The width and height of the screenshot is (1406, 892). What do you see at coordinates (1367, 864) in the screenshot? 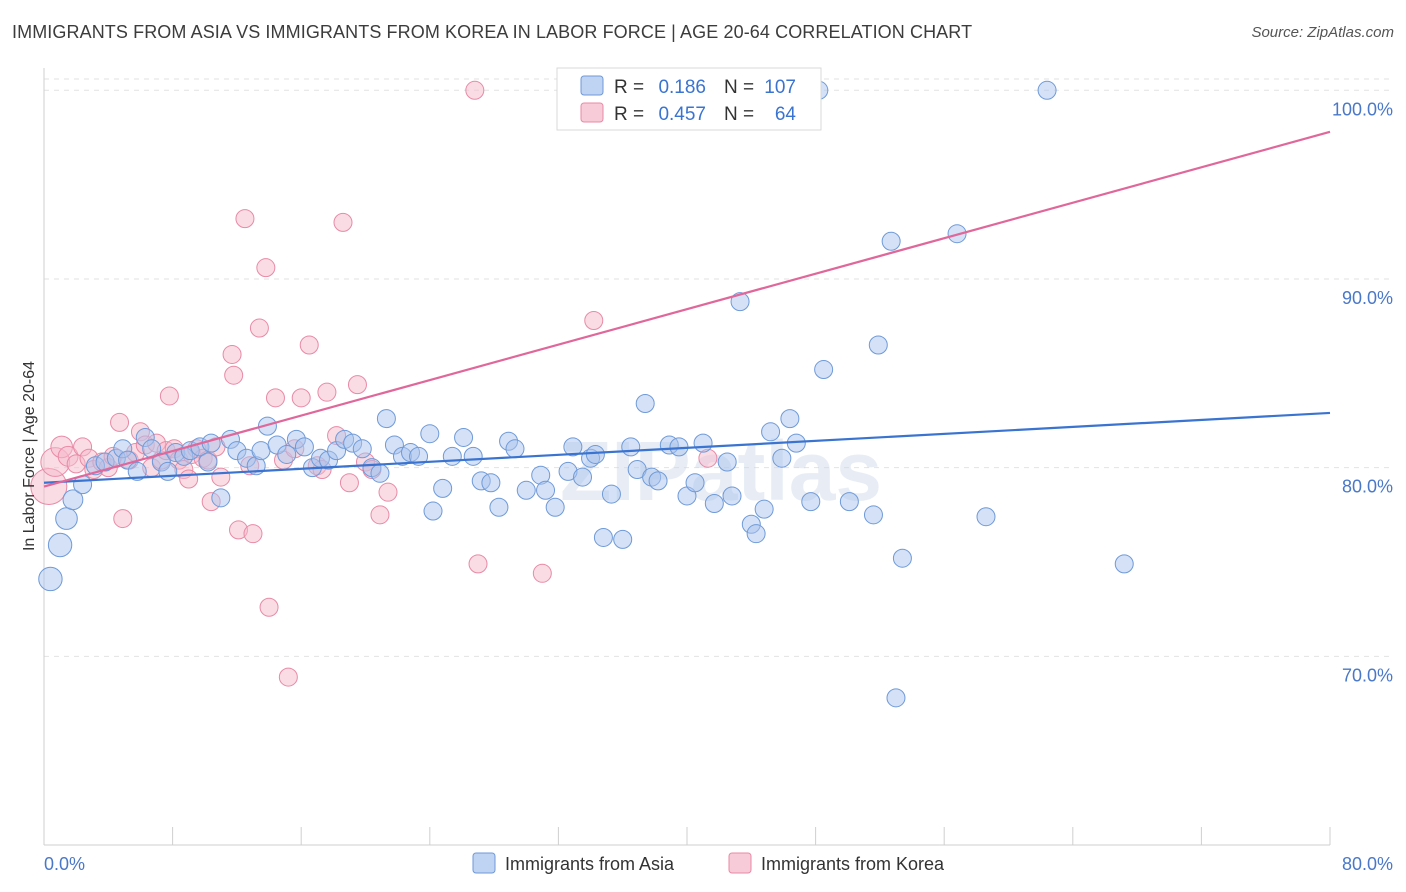
I see `x-tick-label-max: 80.0%` at bounding box center [1367, 864].